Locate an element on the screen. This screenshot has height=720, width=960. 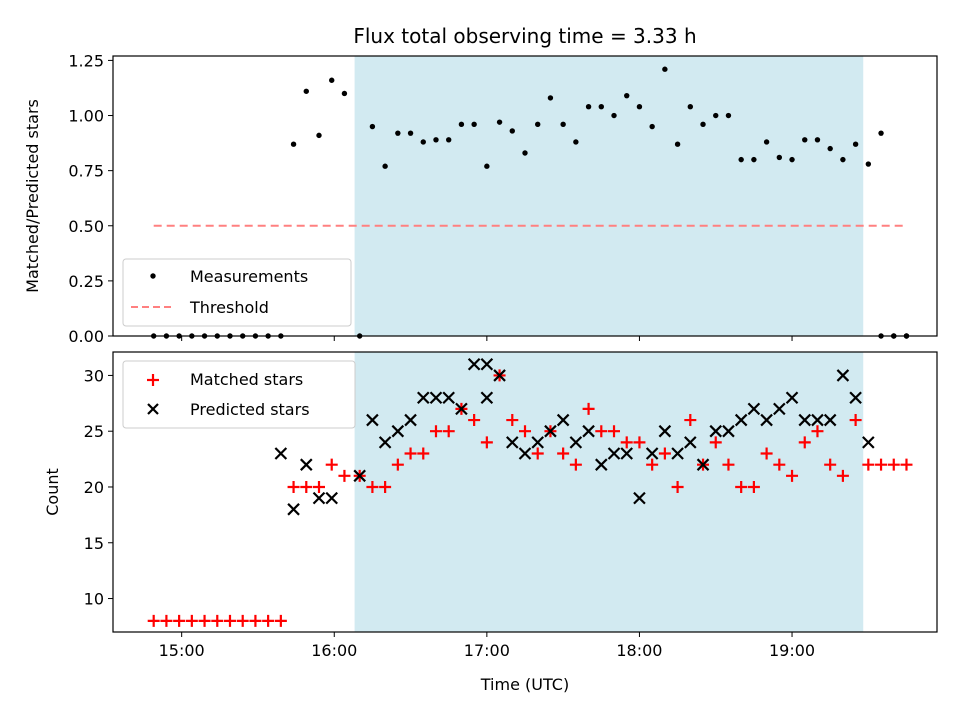
bottom-series-predicted-stars is located at coordinates (574, 436).